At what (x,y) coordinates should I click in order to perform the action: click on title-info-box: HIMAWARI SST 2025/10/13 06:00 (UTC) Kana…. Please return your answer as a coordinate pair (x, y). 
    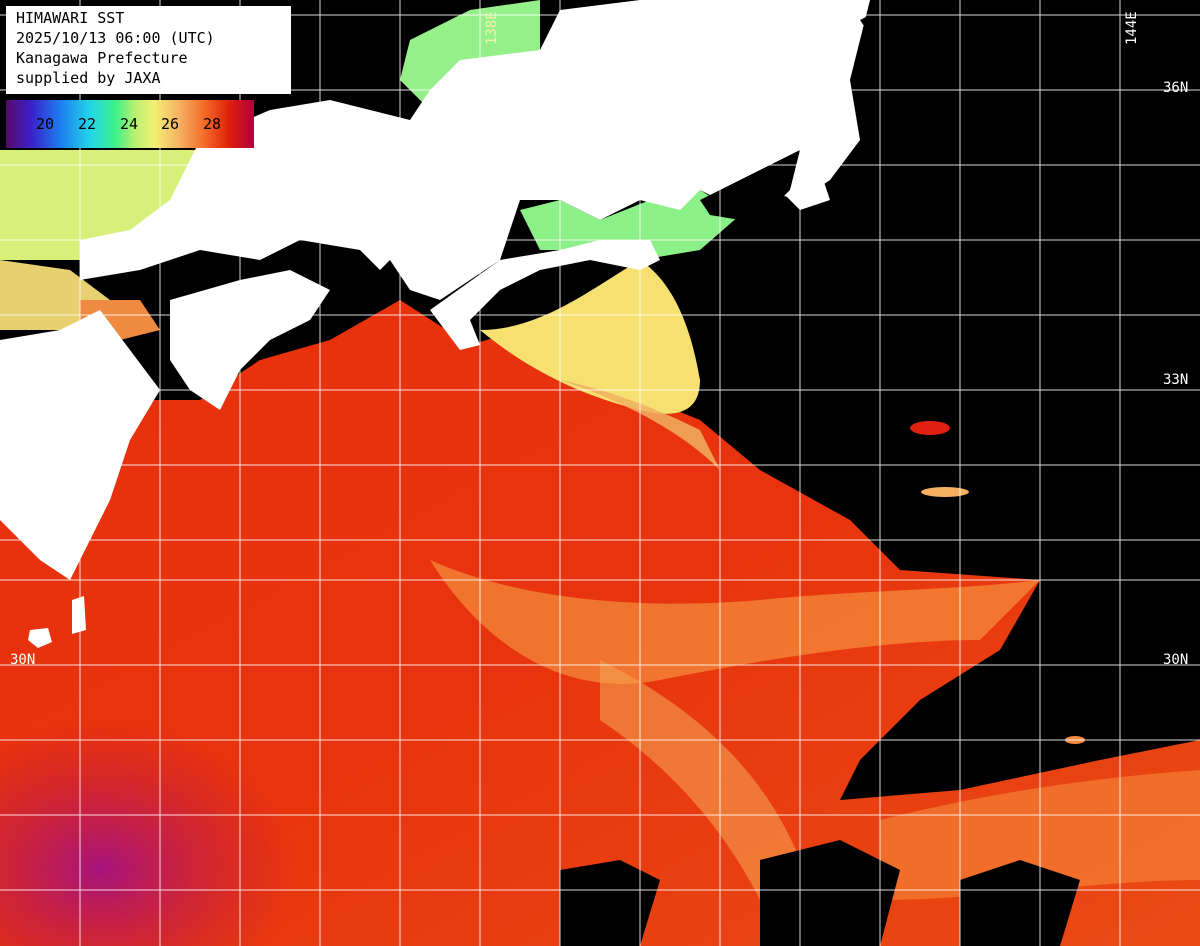
    Looking at the image, I should click on (148, 50).